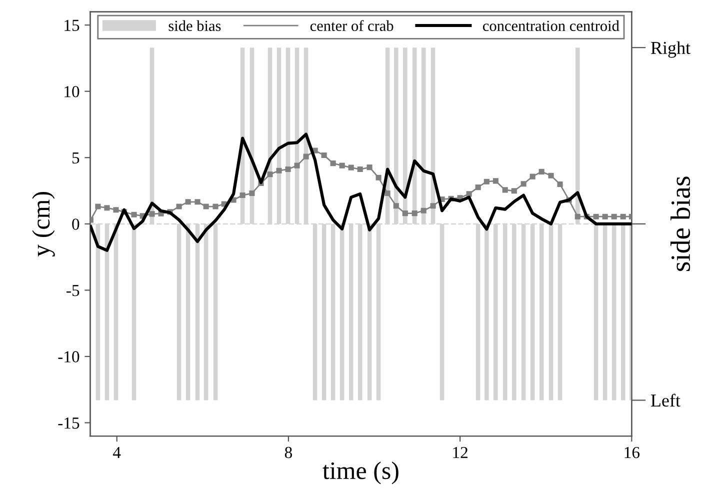 The width and height of the screenshot is (705, 491). What do you see at coordinates (352, 26) in the screenshot?
I see `legend-label: center of crab` at bounding box center [352, 26].